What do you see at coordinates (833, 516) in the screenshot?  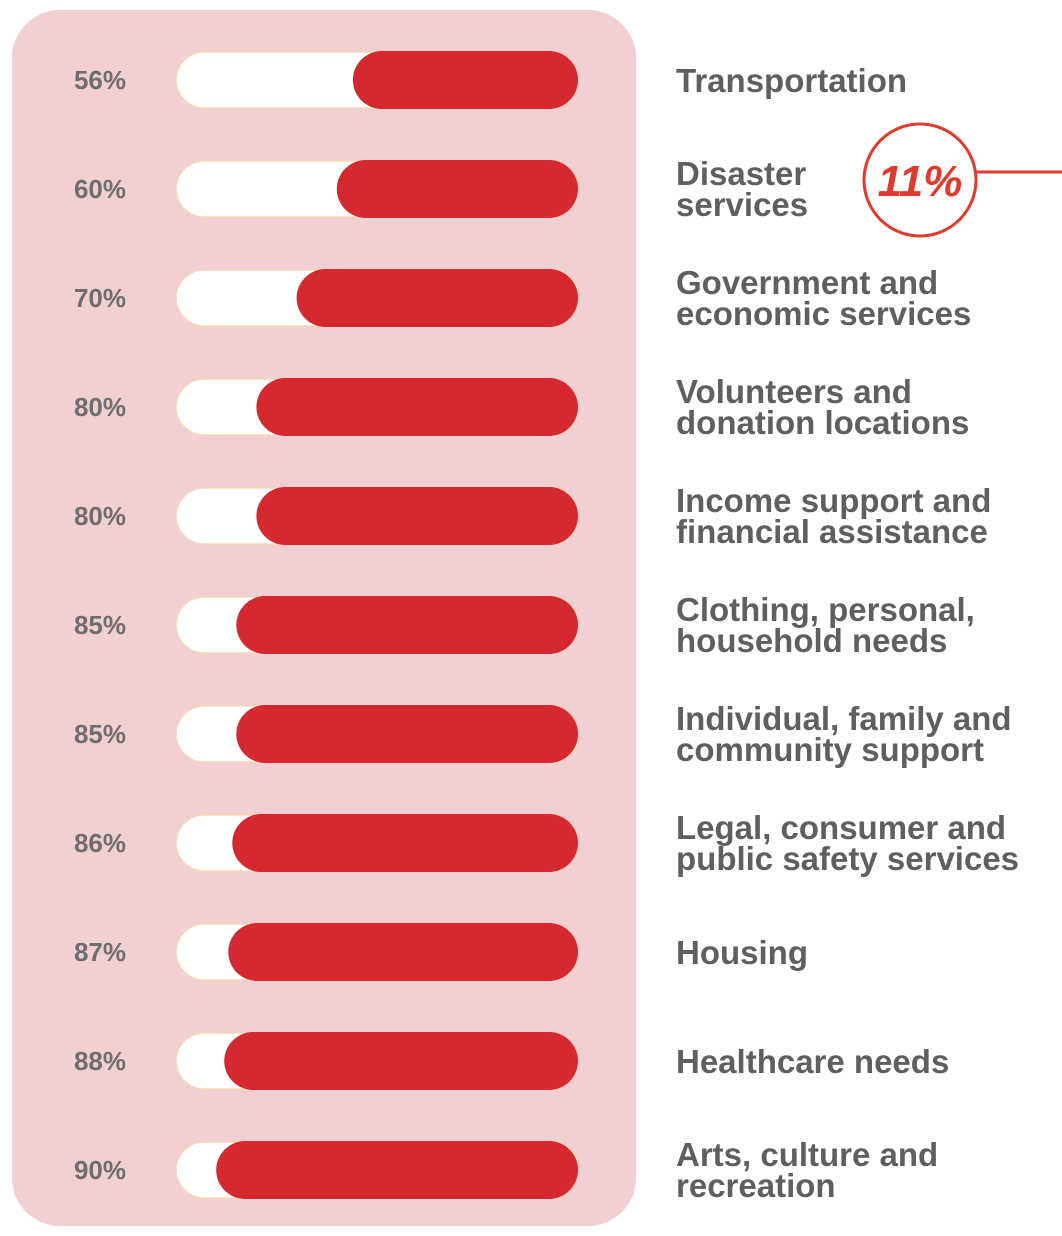 I see `category-label: Income support and financial assistance` at bounding box center [833, 516].